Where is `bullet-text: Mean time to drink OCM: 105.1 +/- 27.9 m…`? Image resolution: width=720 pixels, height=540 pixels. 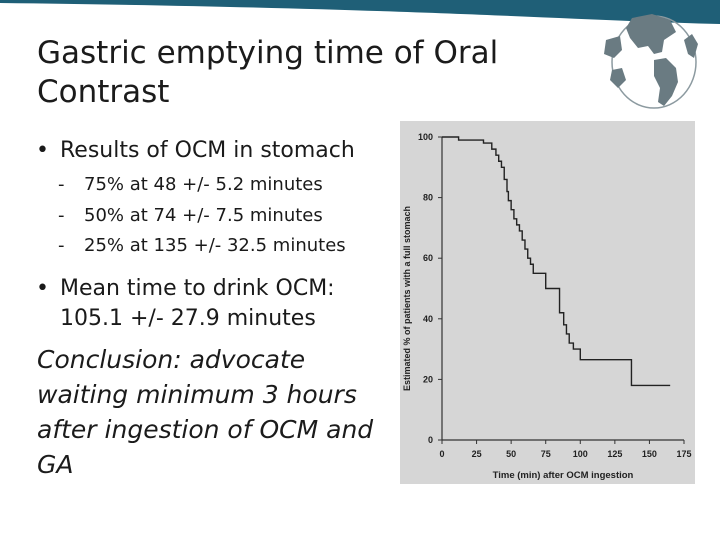
bullet-text: Mean time to drink OCM: 105.1 +/- 27.9 m… is located at coordinates (197, 303).